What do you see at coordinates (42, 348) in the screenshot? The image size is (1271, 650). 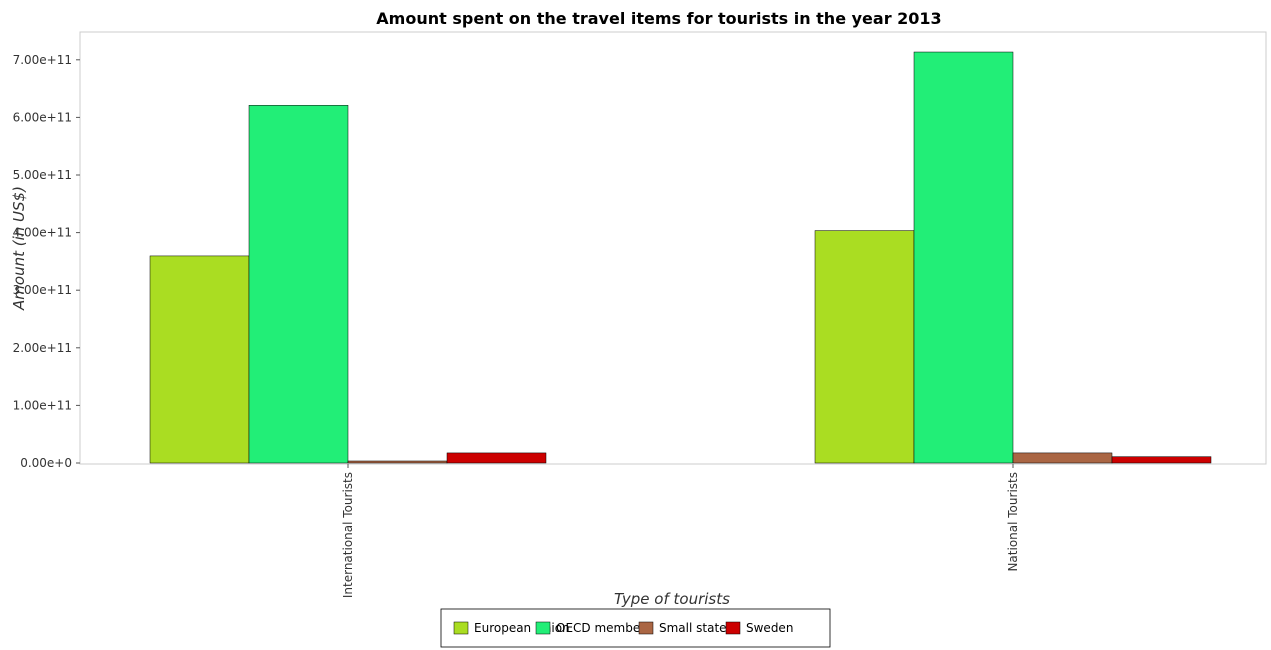 I see `y-tick-label: 2.00e+11` at bounding box center [42, 348].